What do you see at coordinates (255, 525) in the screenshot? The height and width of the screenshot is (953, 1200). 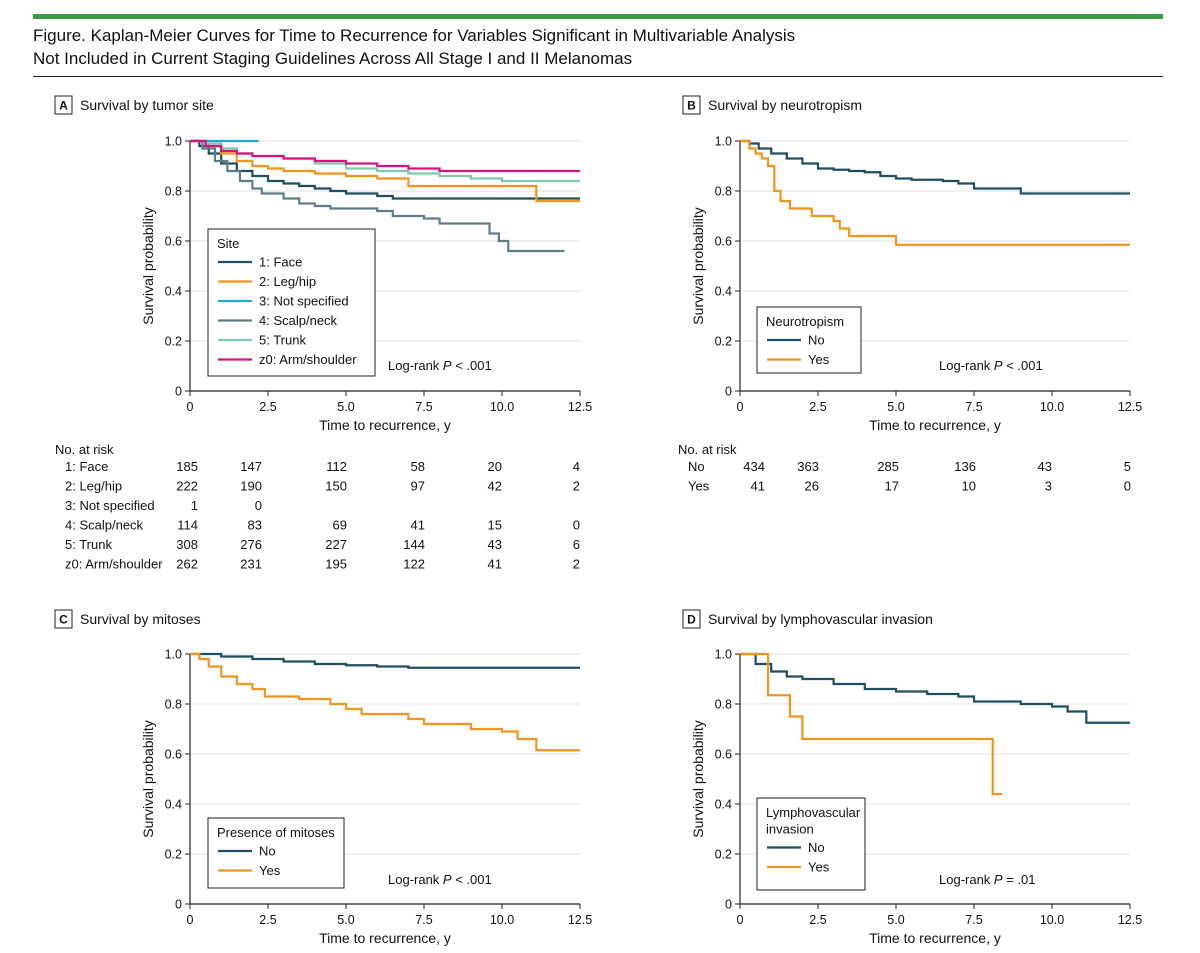 I see `risk-value: 83` at bounding box center [255, 525].